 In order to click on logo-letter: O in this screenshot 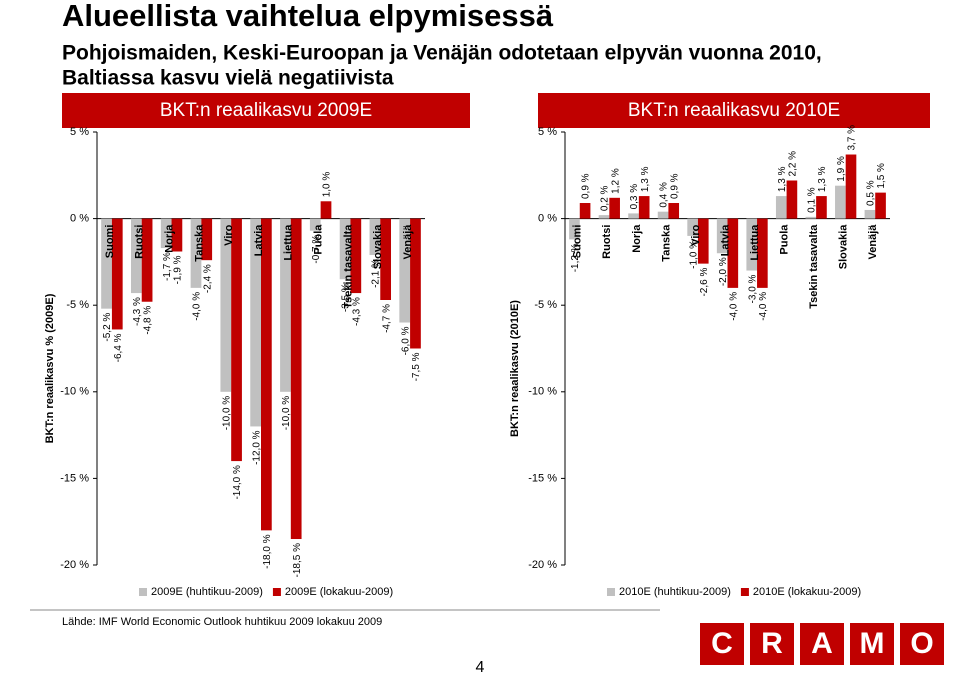, I will do `click(921, 643)`.